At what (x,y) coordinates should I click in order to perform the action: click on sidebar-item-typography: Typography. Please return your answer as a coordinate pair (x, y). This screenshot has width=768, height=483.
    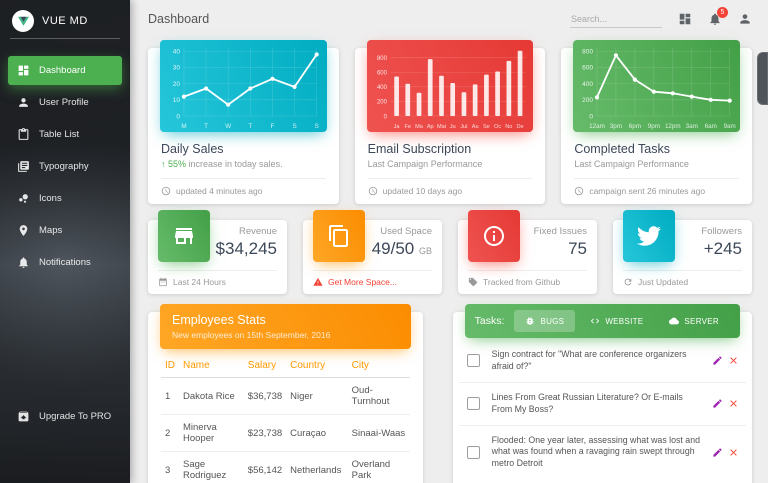
    Looking at the image, I should click on (65, 166).